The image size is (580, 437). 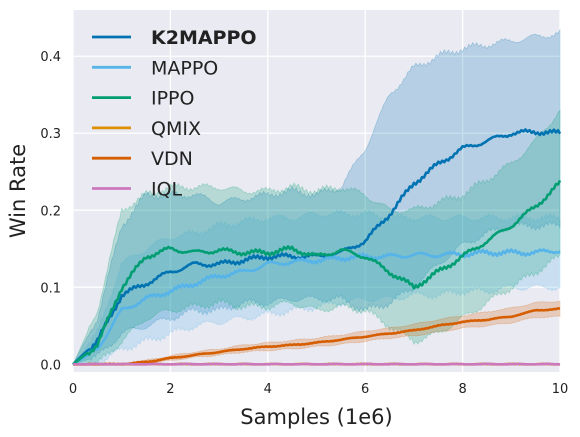 What do you see at coordinates (316, 364) in the screenshot?
I see `line-iql` at bounding box center [316, 364].